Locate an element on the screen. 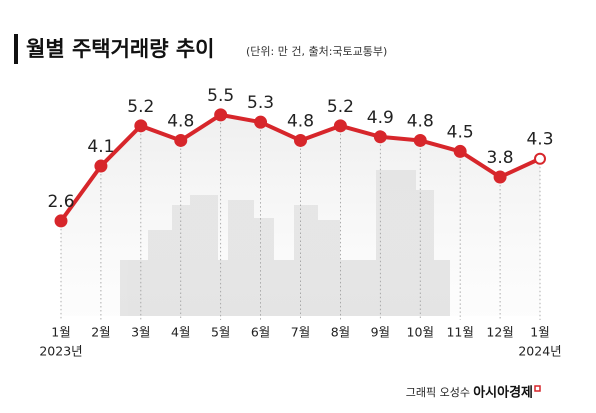 This screenshot has height=413, width=596. year-label: 2023년 is located at coordinates (60, 351).